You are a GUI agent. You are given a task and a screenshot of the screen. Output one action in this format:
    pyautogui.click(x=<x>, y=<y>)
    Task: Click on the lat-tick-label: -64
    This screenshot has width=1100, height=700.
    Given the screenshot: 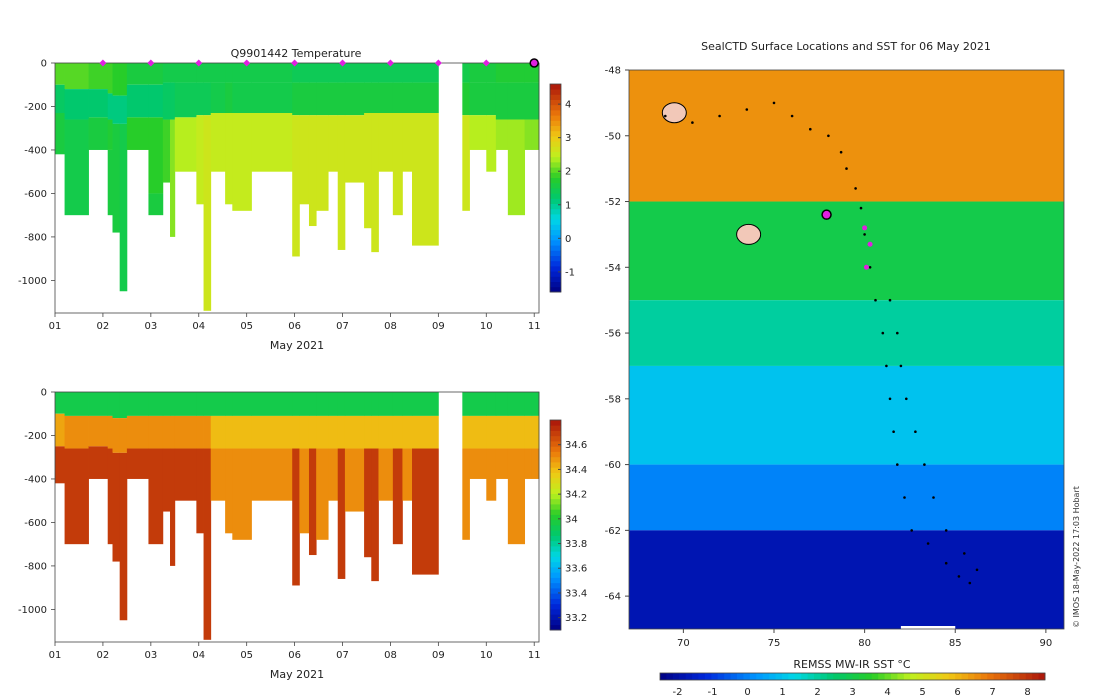 What is the action you would take?
    pyautogui.click(x=613, y=597)
    